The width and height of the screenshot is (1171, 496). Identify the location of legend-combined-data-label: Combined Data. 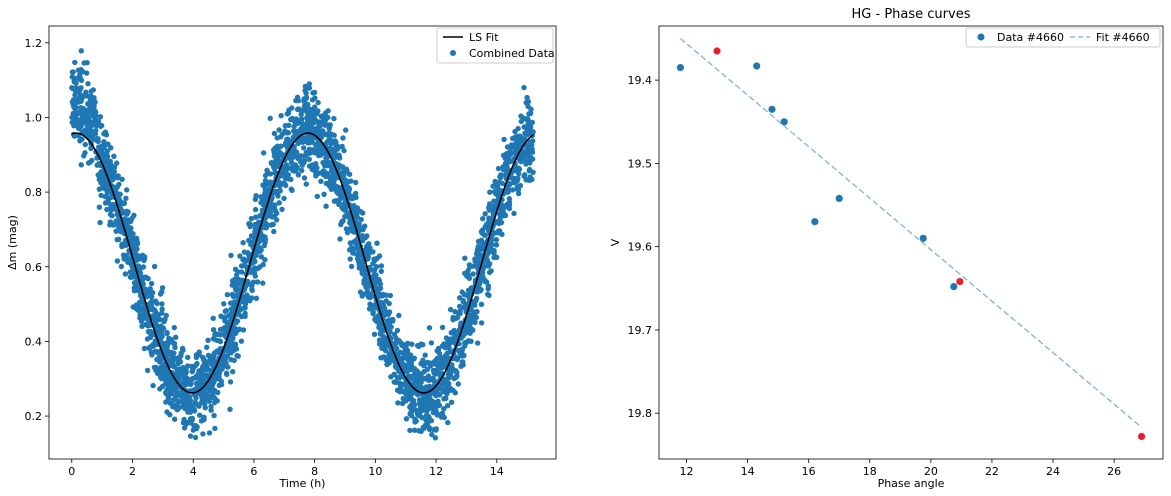
(512, 53).